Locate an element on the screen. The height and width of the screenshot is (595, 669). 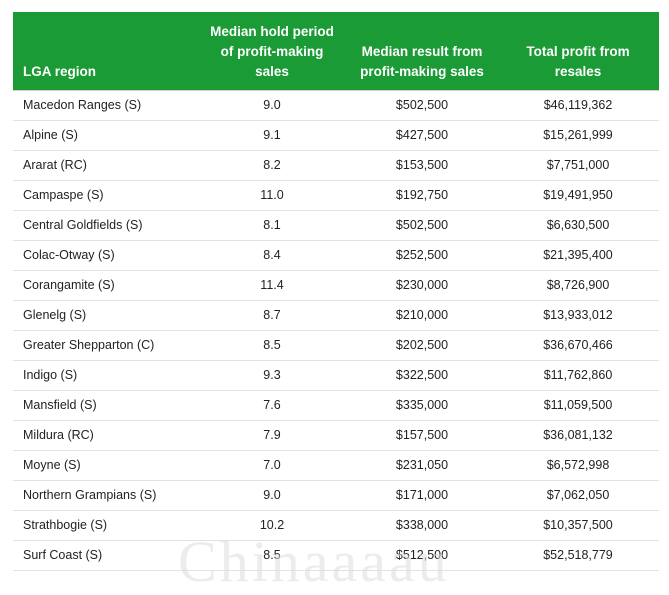
table-row: Macedon Ranges (S) 9.0 $502,500 $46,119,362 is located at coordinates (336, 105).